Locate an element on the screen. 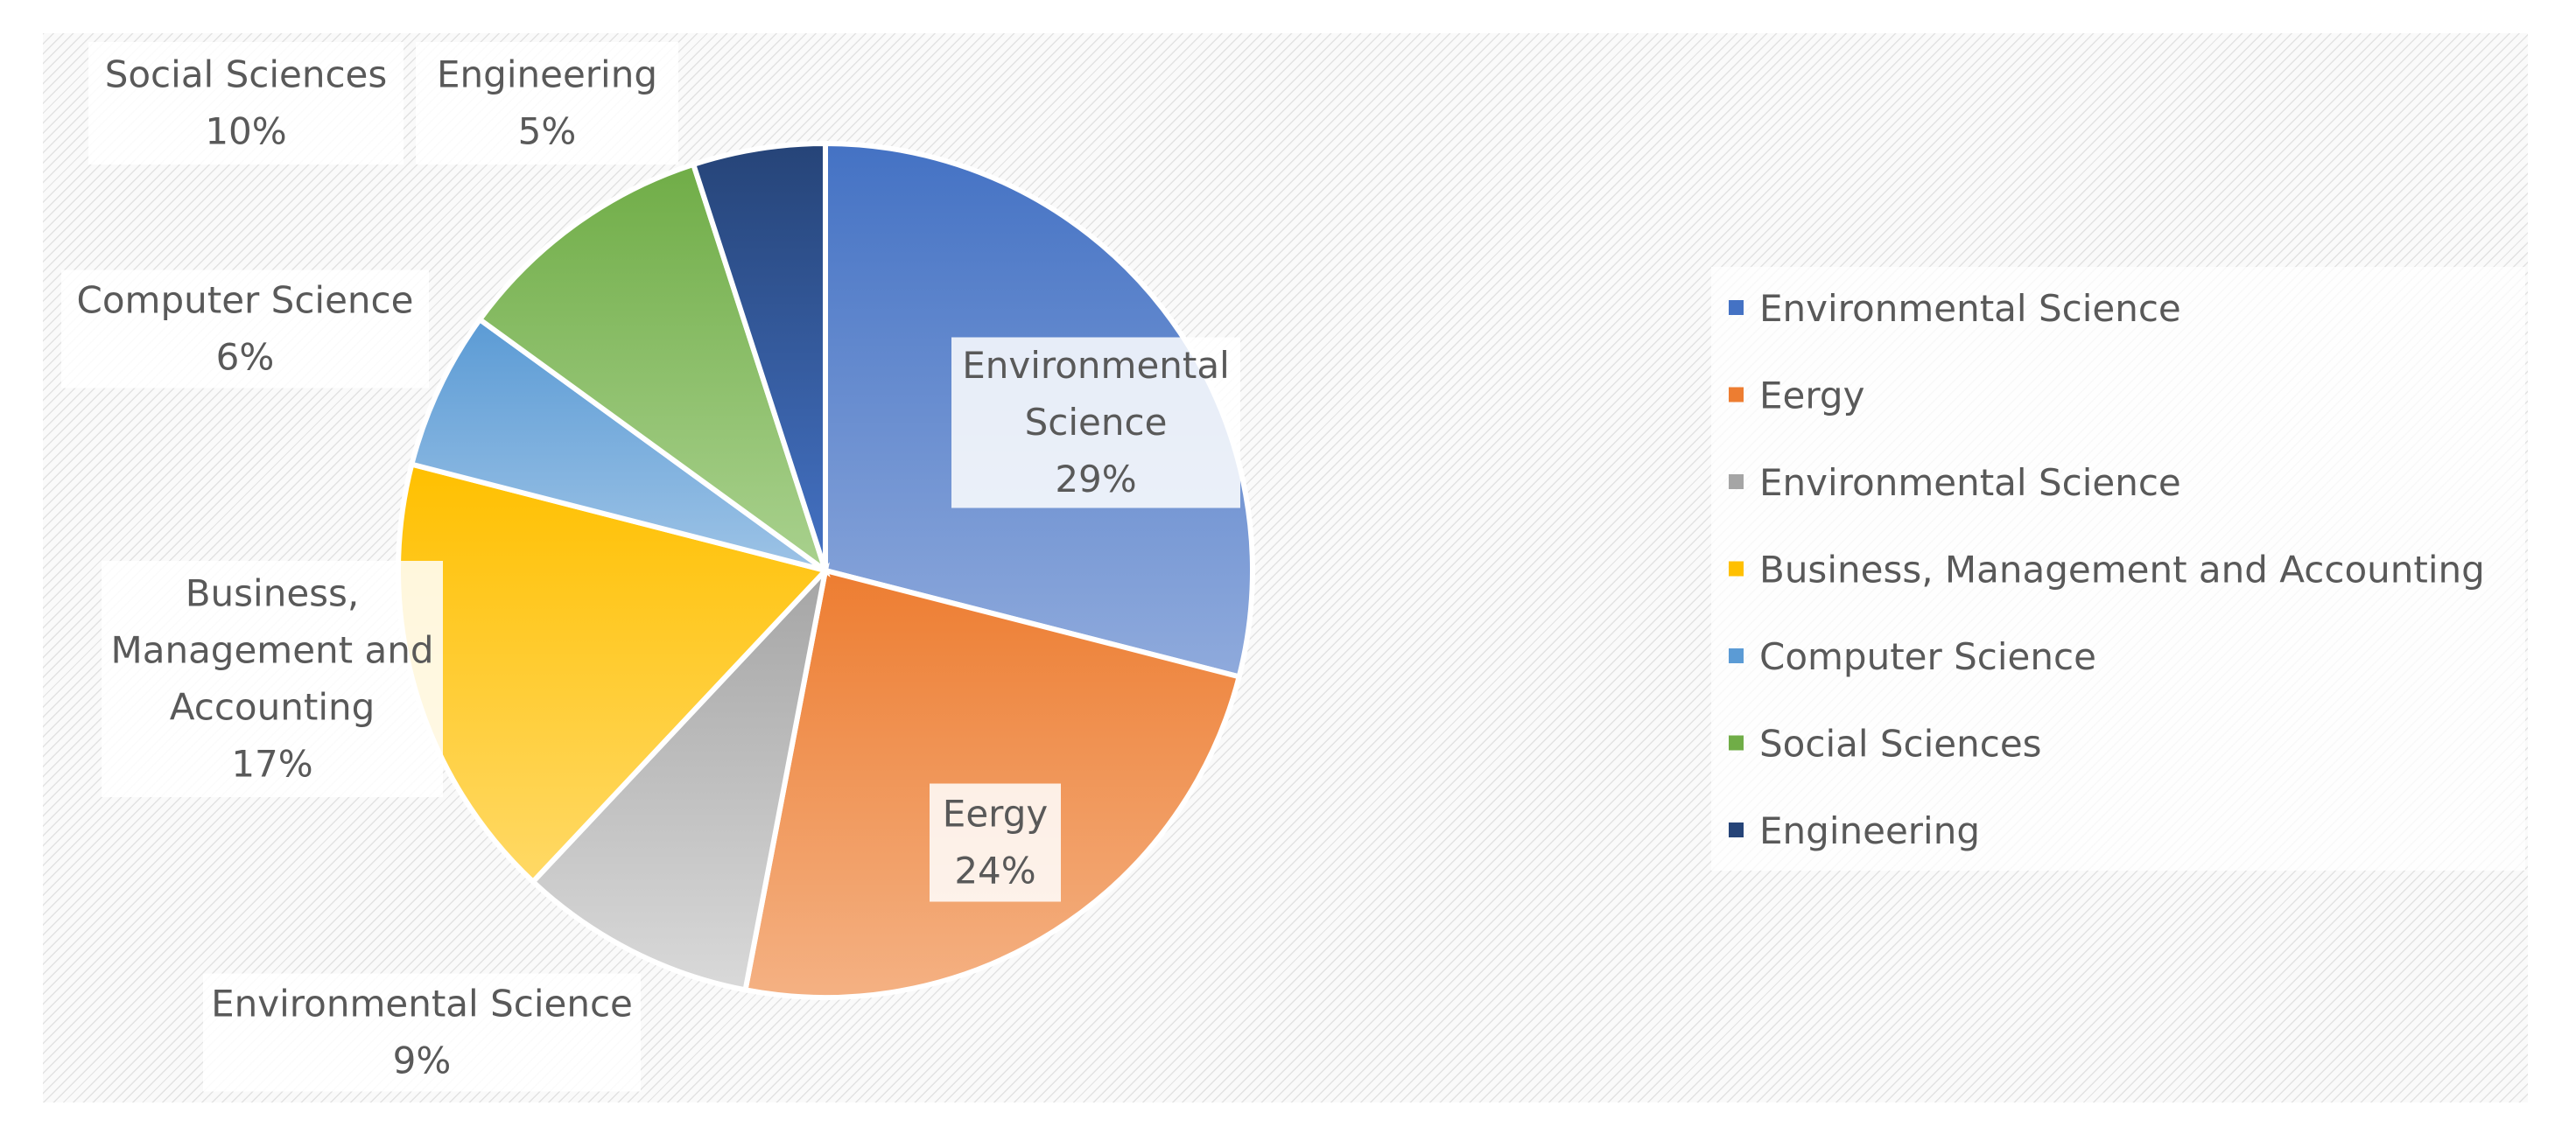 This screenshot has width=2576, height=1134. legend-item: Computer Science is located at coordinates (1912, 656).